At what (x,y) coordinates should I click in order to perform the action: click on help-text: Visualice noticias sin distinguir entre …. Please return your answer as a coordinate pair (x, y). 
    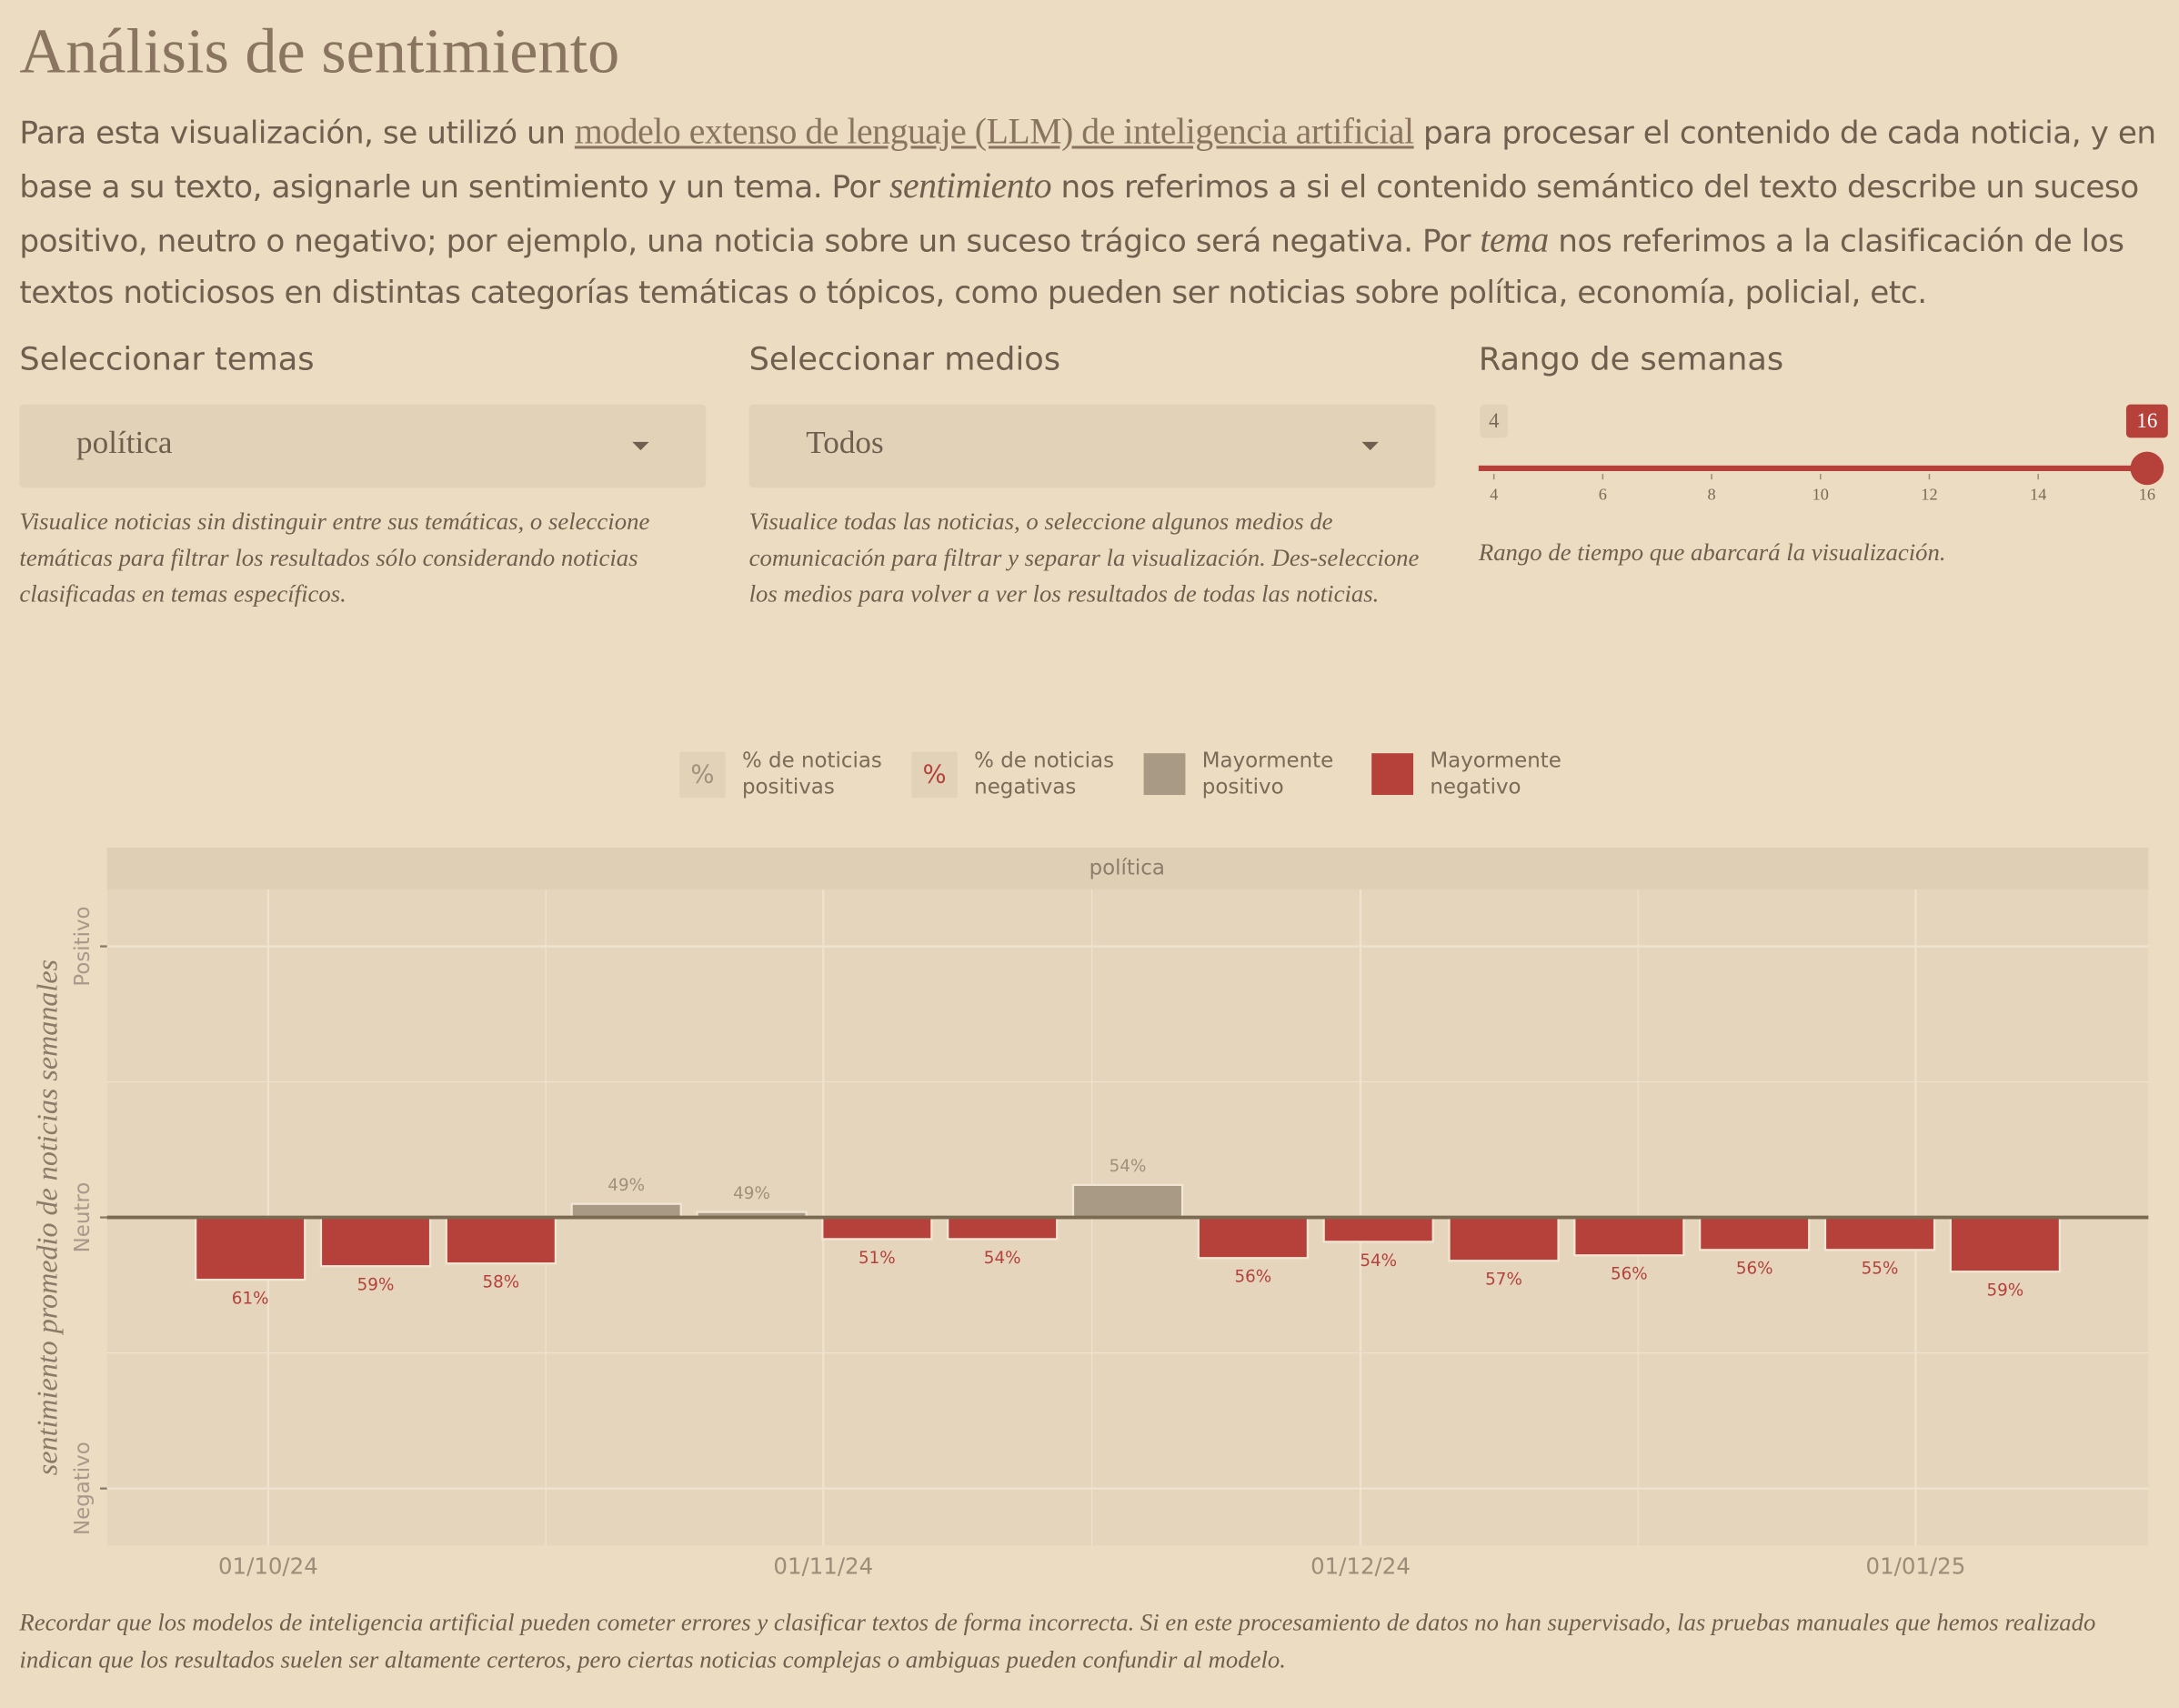
    Looking at the image, I should click on (334, 557).